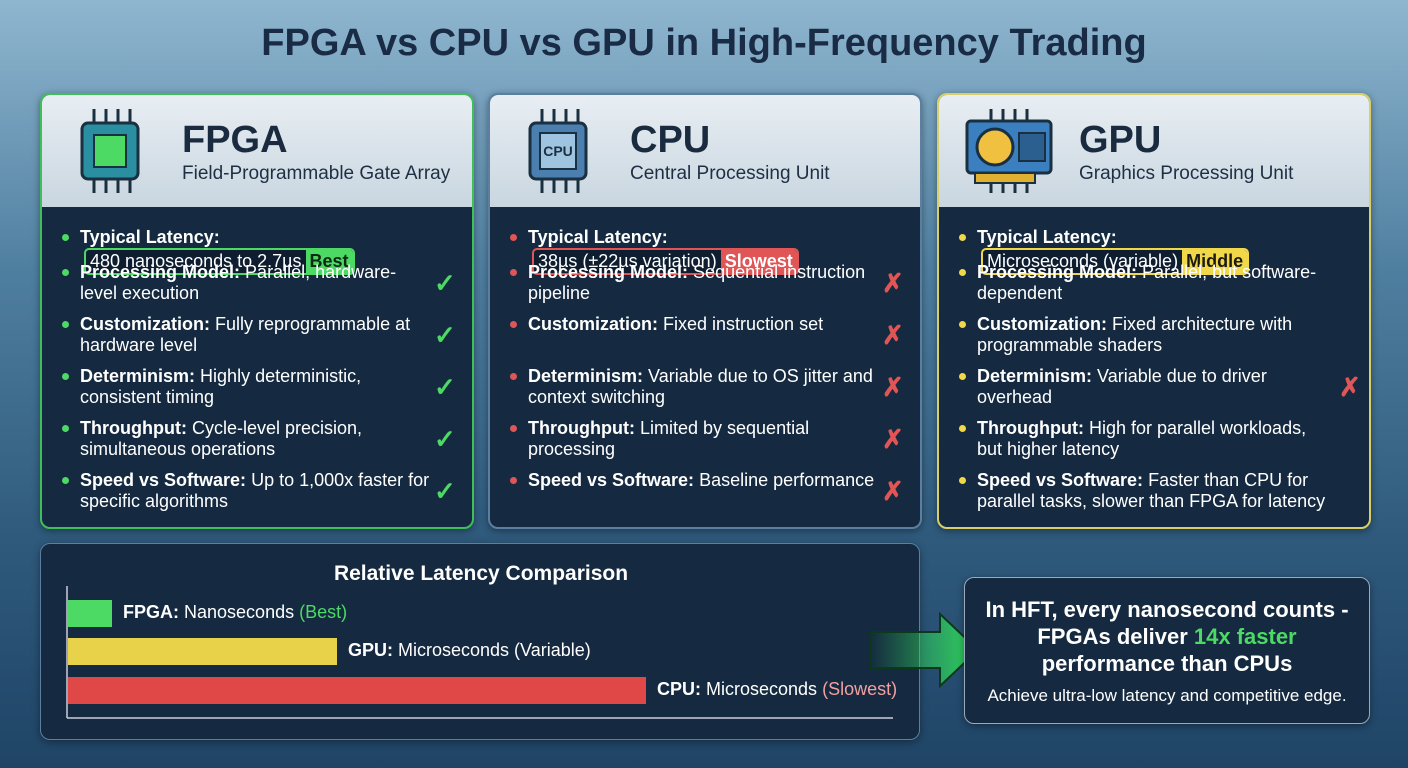 This screenshot has width=1408, height=768. Describe the element at coordinates (1122, 386) in the screenshot. I see `row-text: Variable due to driver overhead` at that location.